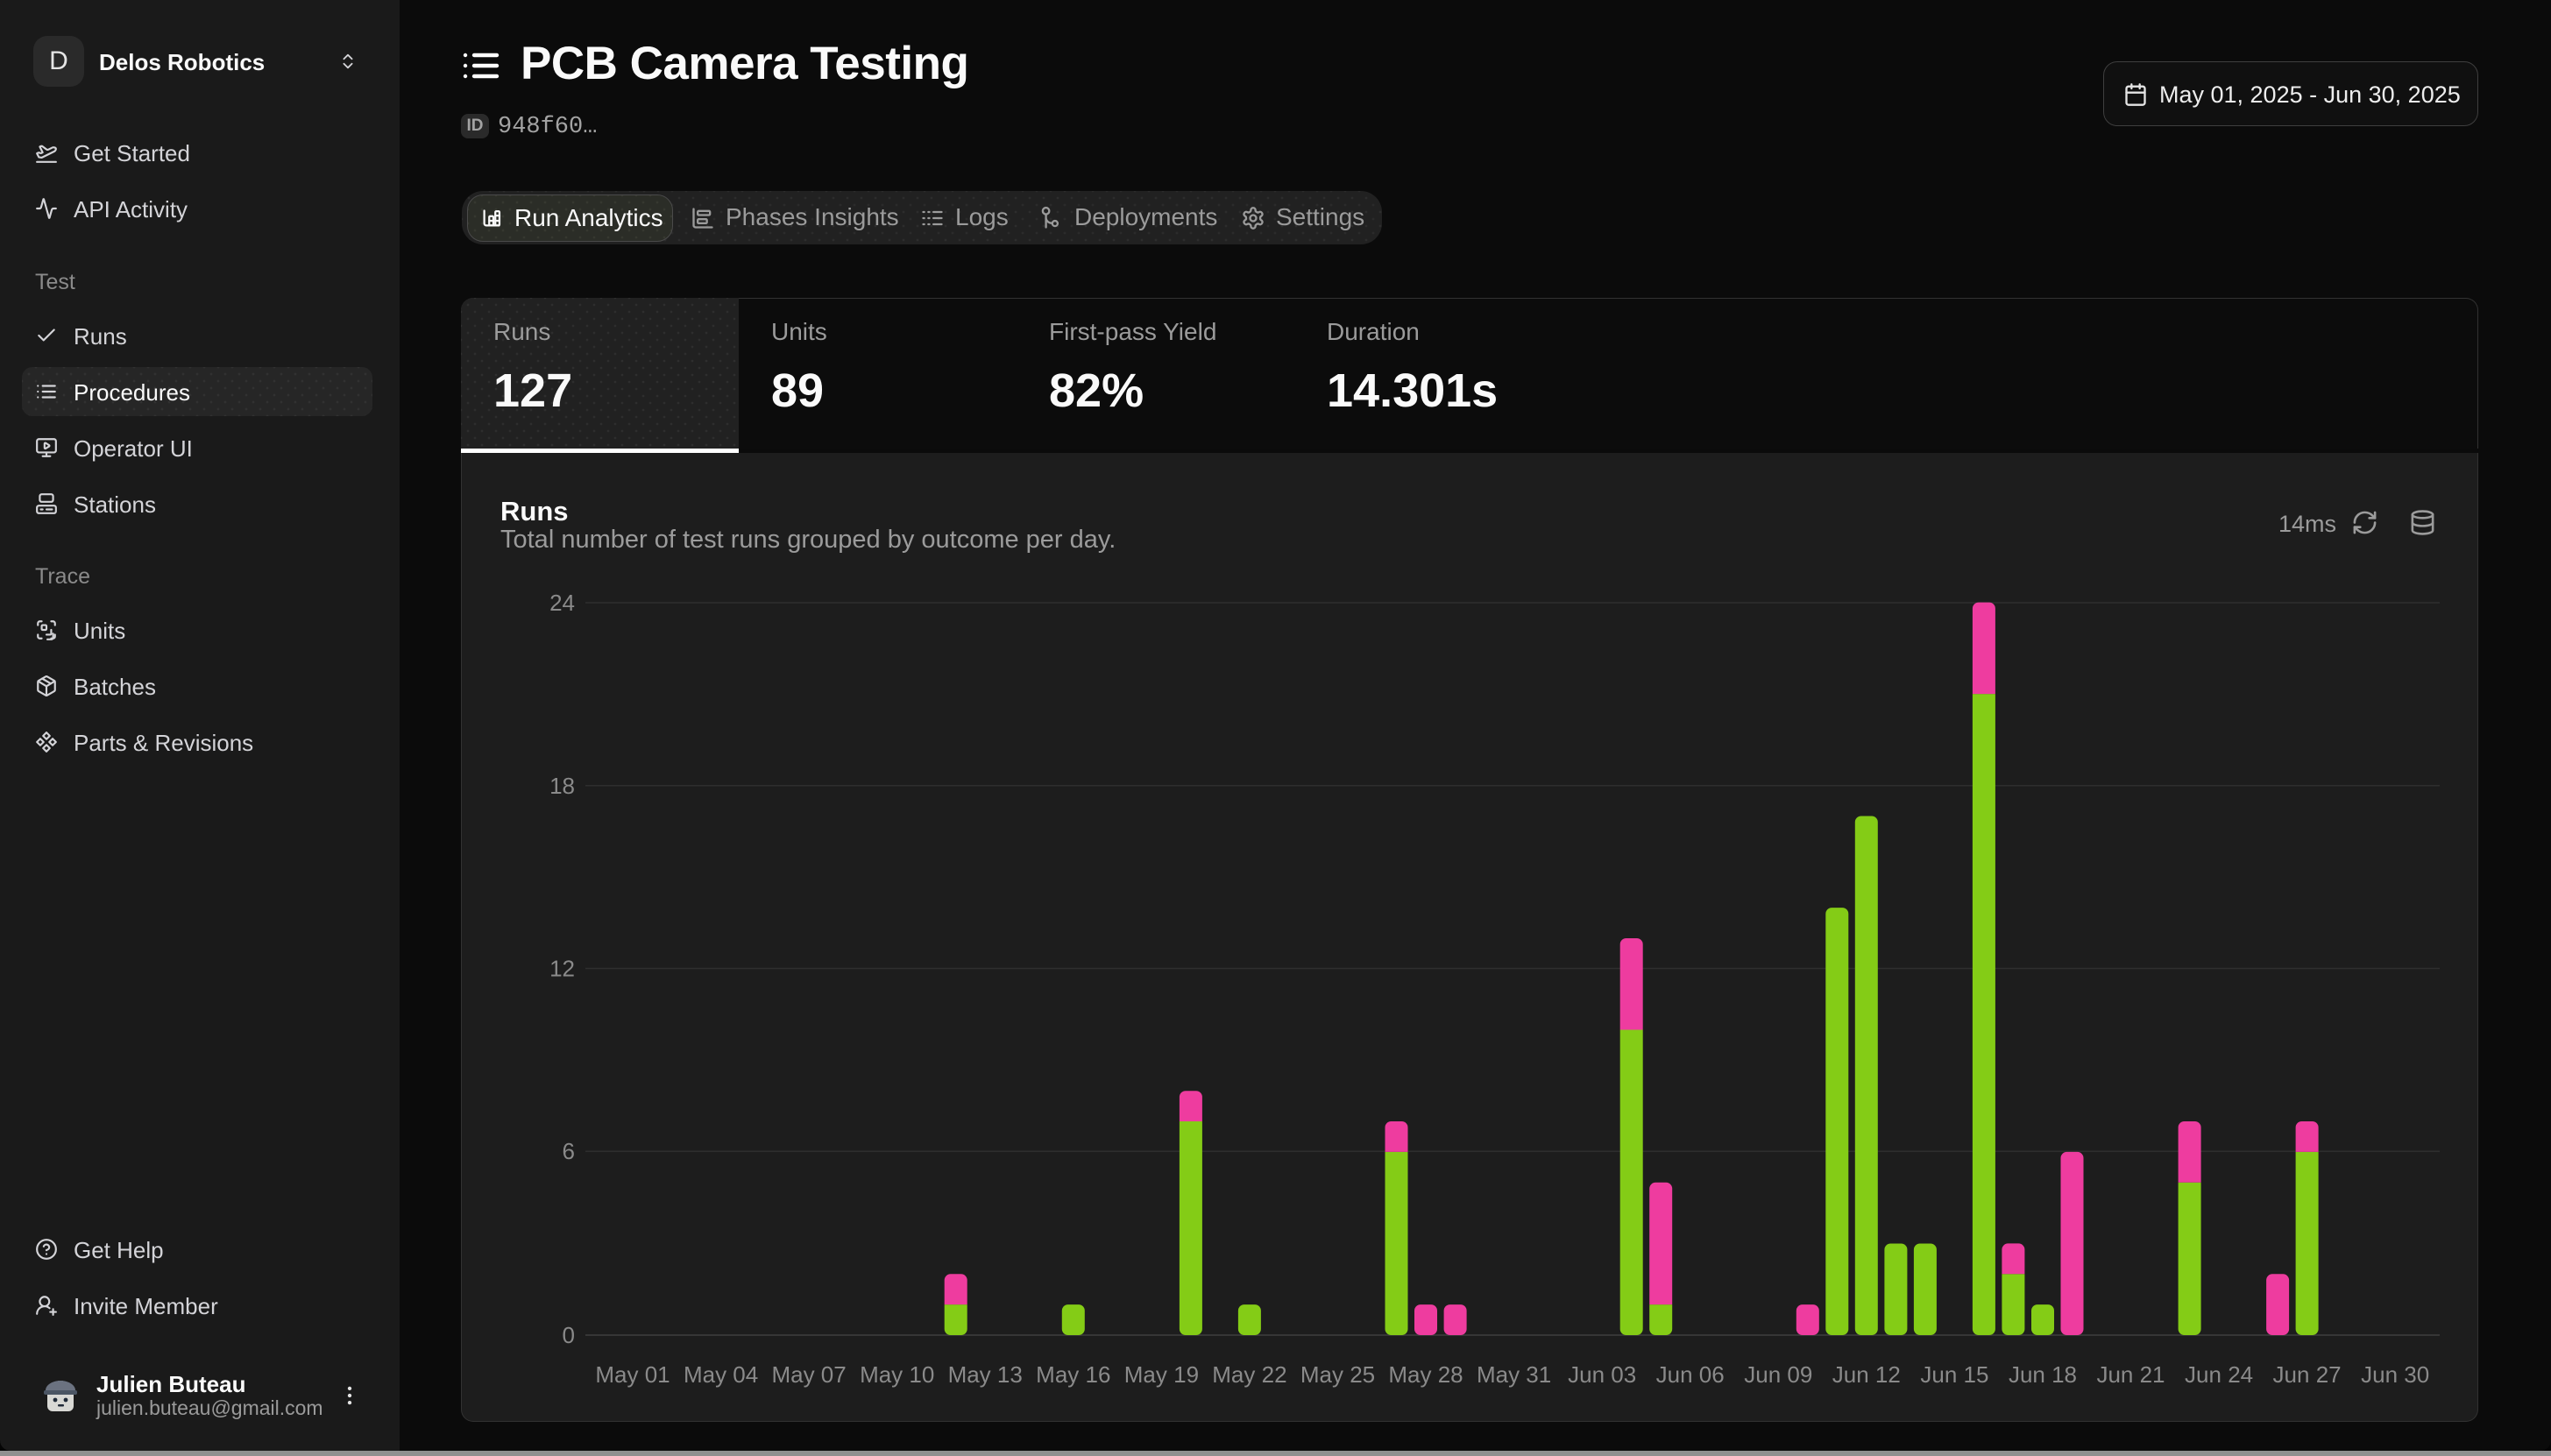  I want to click on svg-text: Jun 21, so click(2130, 1374).